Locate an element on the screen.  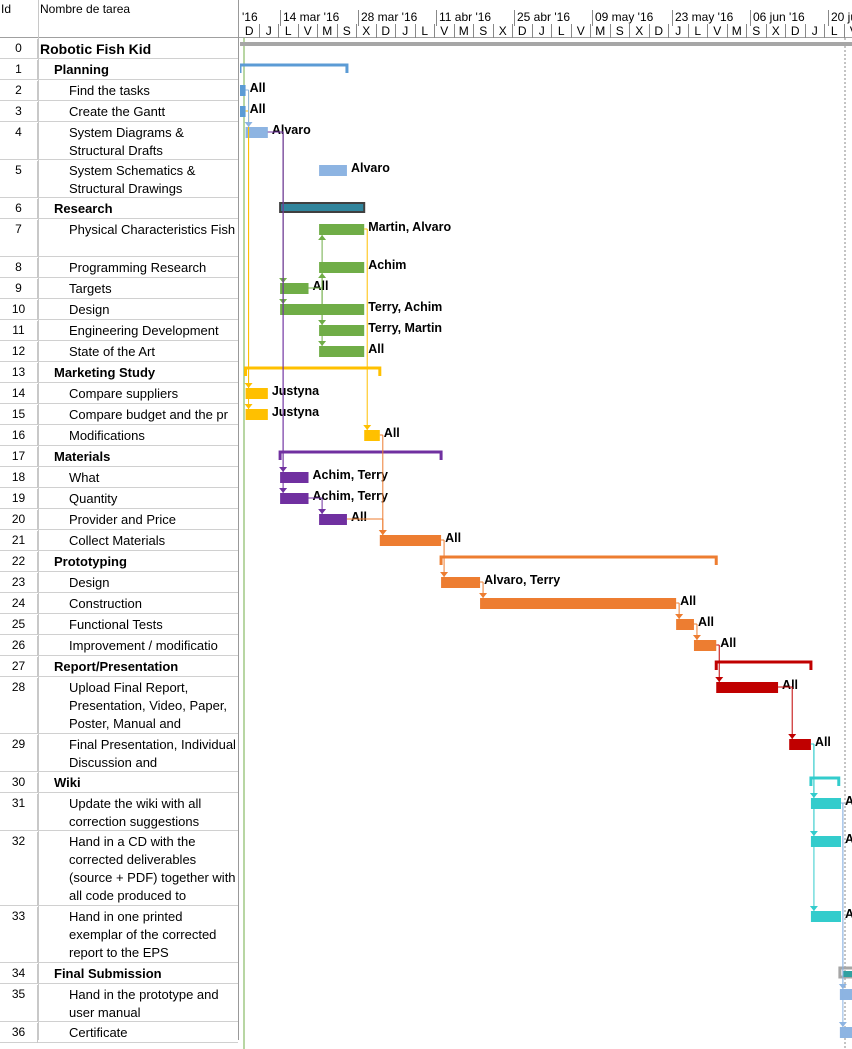
task-name: What is located at coordinates (84, 477).